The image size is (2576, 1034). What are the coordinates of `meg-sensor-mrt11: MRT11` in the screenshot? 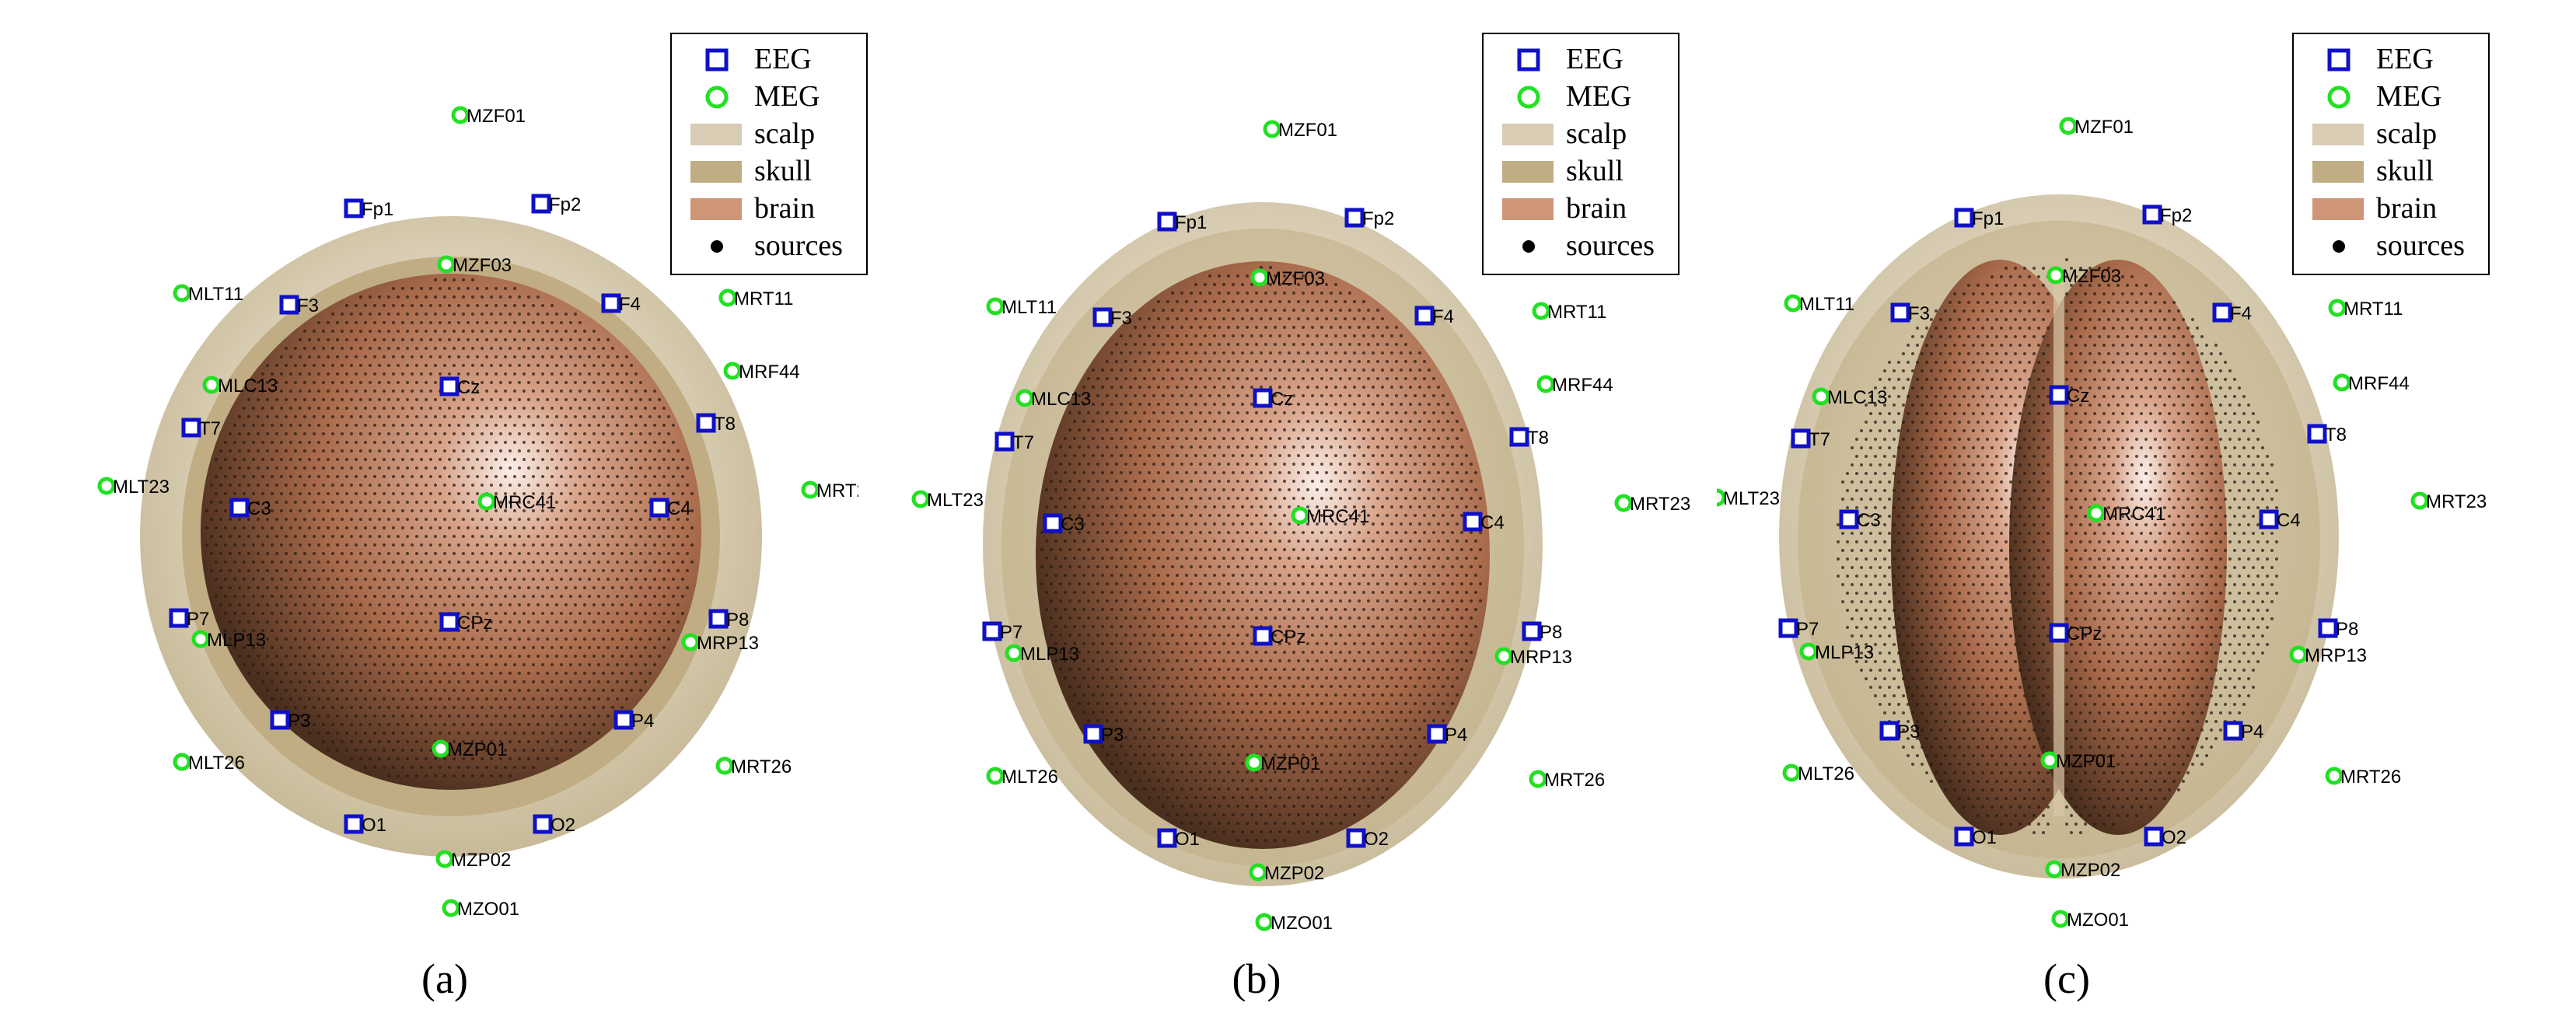 It's located at (1569, 312).